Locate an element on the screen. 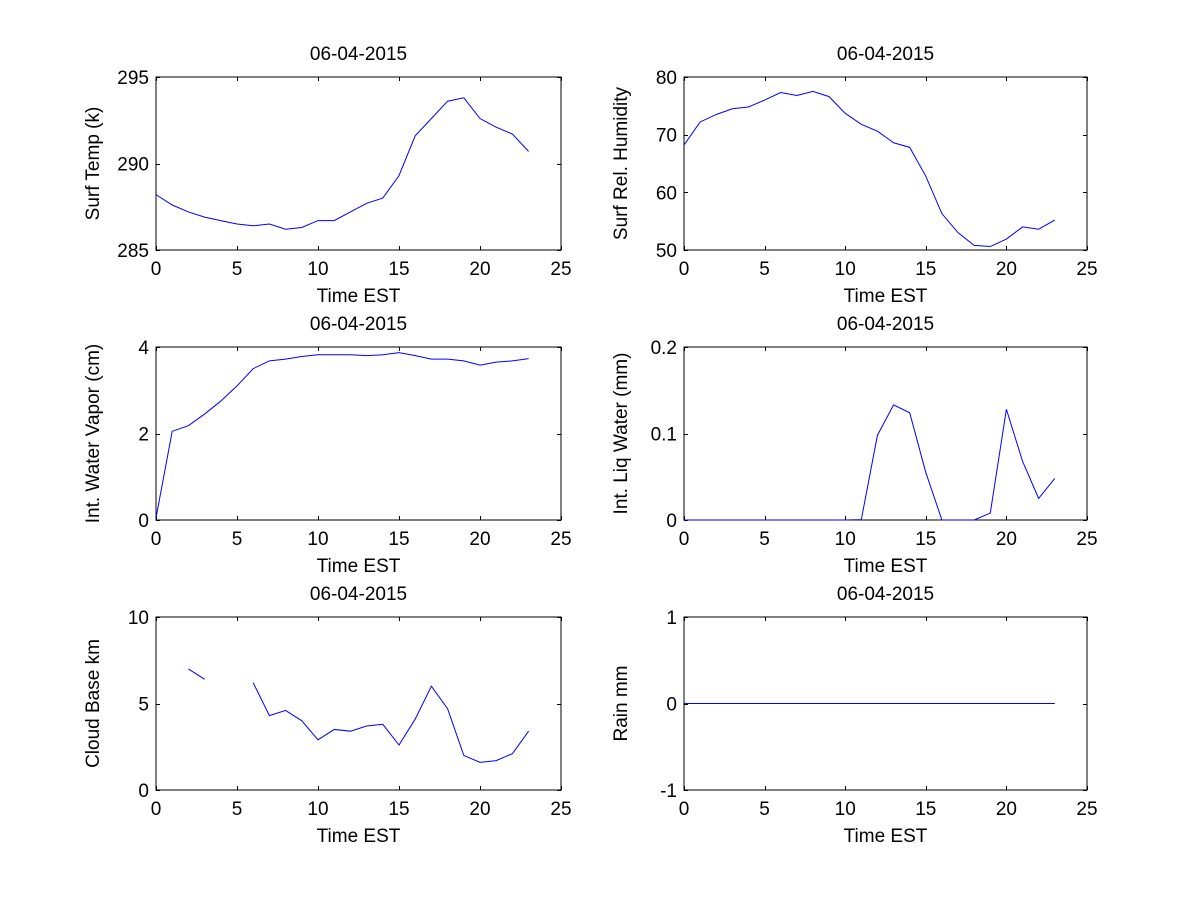 This screenshot has width=1200, height=900. y-tick-label: 295 is located at coordinates (133, 78).